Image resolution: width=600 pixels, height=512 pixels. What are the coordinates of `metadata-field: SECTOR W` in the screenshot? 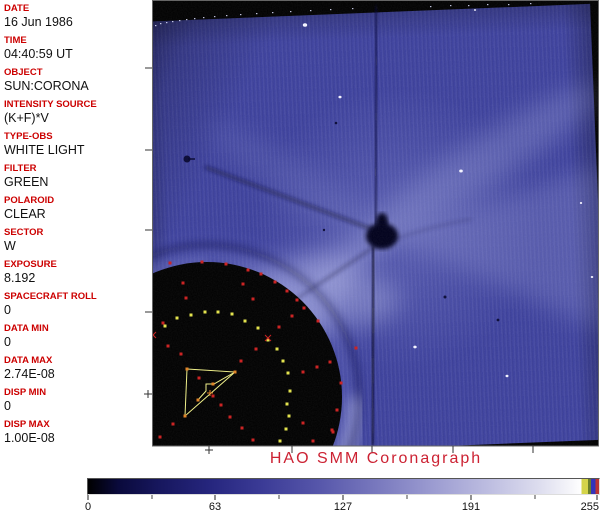 It's located at (77, 240).